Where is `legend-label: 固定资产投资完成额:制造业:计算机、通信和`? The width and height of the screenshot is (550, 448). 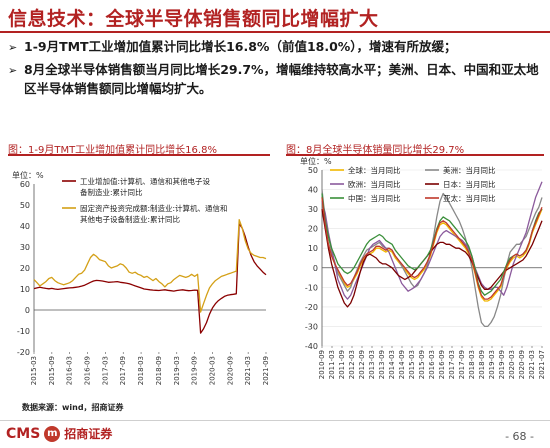
legend-label: 固定资产投资完成额:制造业:计算机、通信和 is located at coordinates (154, 208).